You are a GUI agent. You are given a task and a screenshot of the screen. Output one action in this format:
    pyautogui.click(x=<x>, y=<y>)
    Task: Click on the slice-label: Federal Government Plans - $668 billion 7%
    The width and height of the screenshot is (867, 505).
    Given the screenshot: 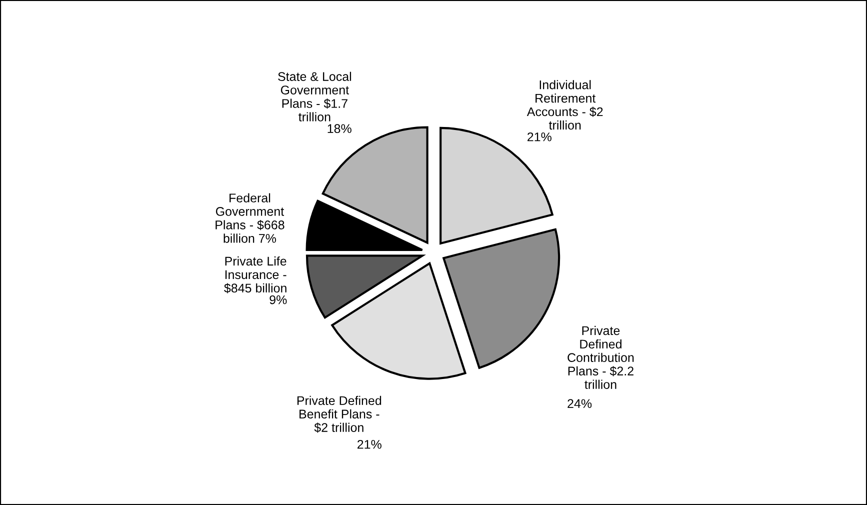 What is the action you would take?
    pyautogui.click(x=250, y=218)
    